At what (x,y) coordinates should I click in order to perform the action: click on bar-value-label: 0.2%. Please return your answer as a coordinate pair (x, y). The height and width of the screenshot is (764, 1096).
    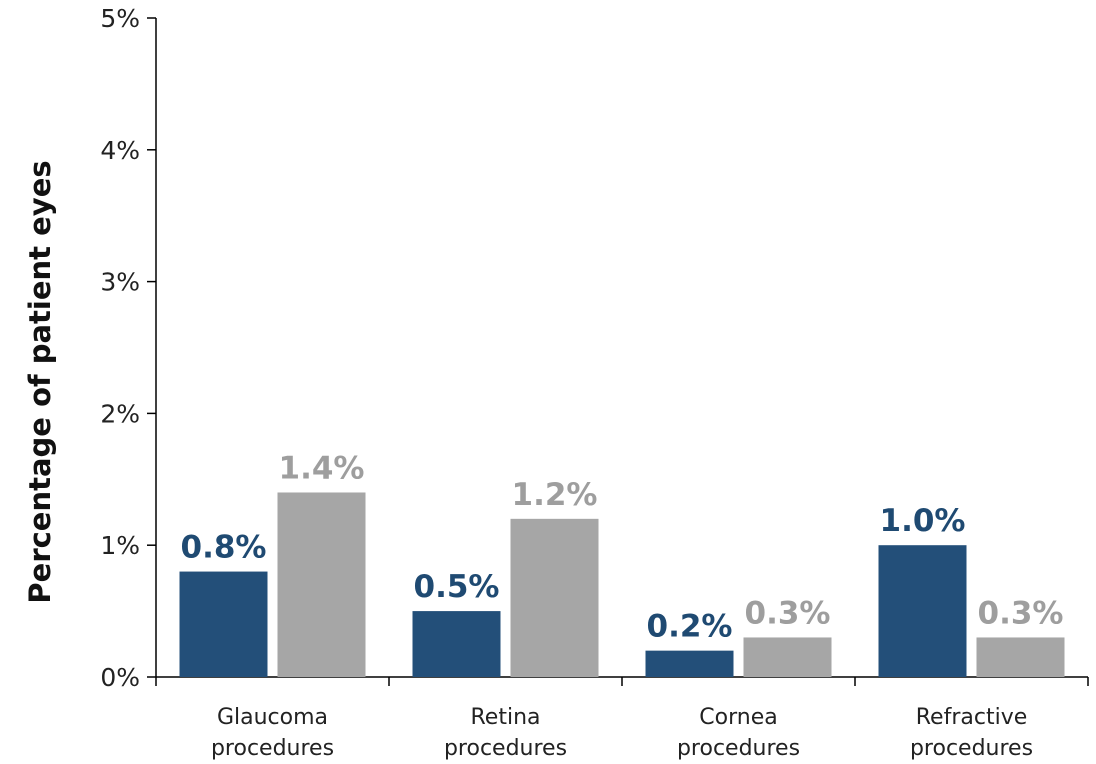
    Looking at the image, I should click on (690, 627).